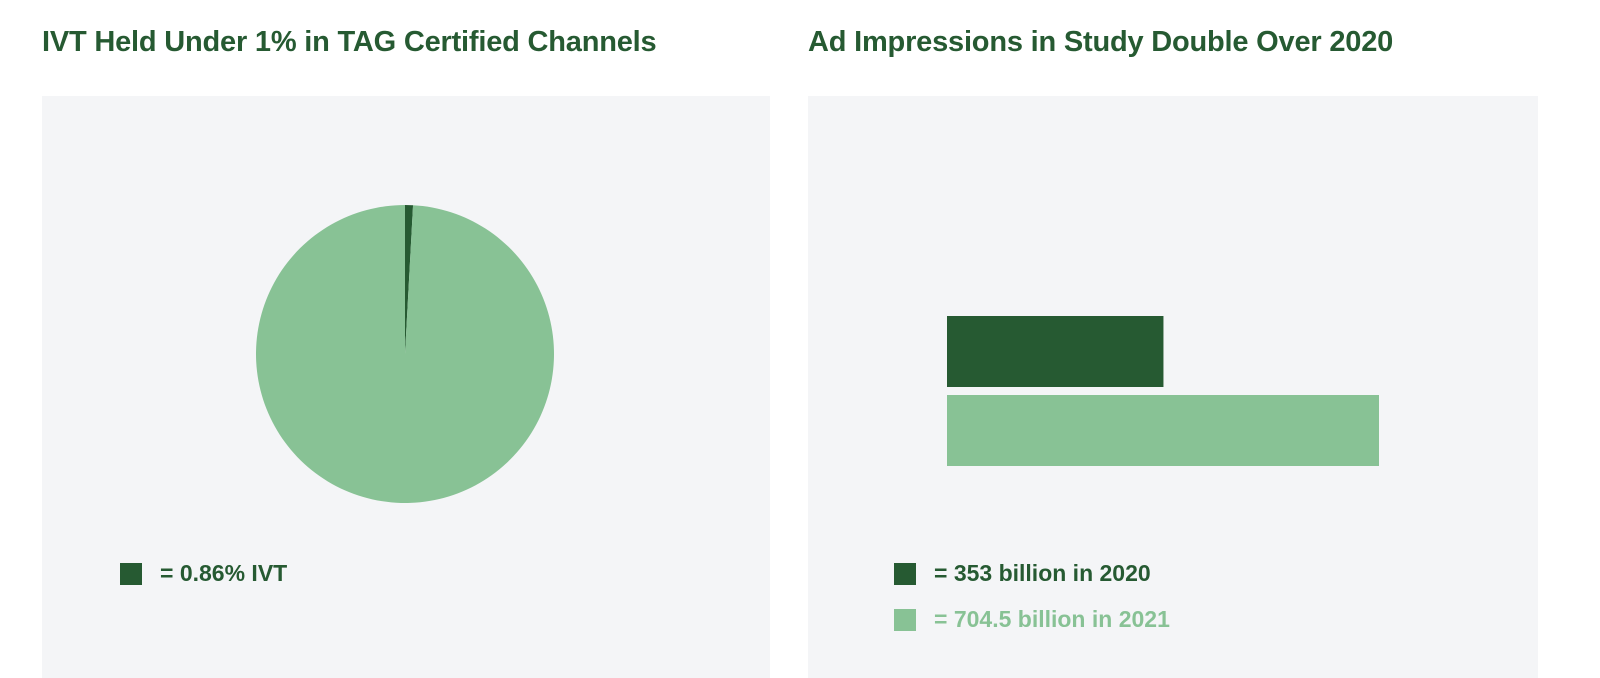 The height and width of the screenshot is (678, 1600). I want to click on bar-legend-item-2020: = 353 billion in 2020, so click(1022, 573).